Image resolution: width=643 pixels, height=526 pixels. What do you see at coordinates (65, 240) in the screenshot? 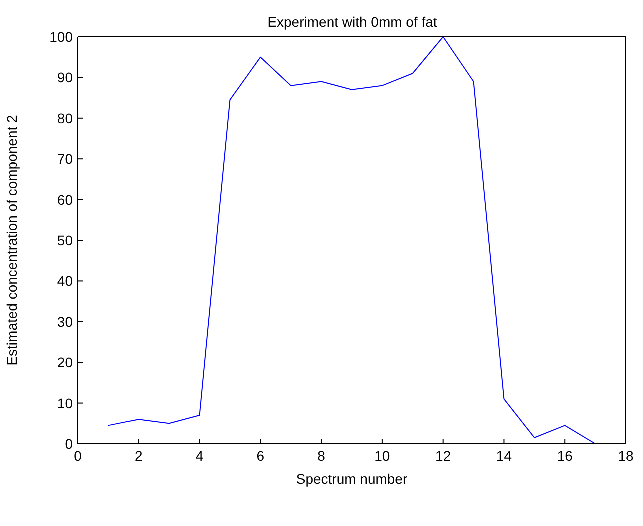
I see `y-tick-label: 50` at bounding box center [65, 240].